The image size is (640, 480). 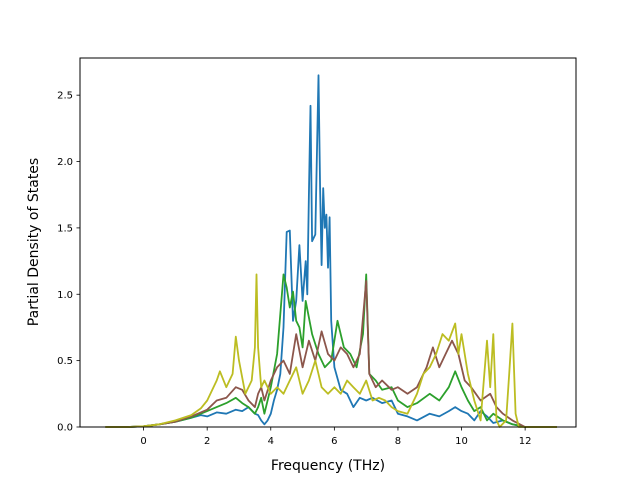 What do you see at coordinates (143, 441) in the screenshot?
I see `x-tick-label: 0` at bounding box center [143, 441].